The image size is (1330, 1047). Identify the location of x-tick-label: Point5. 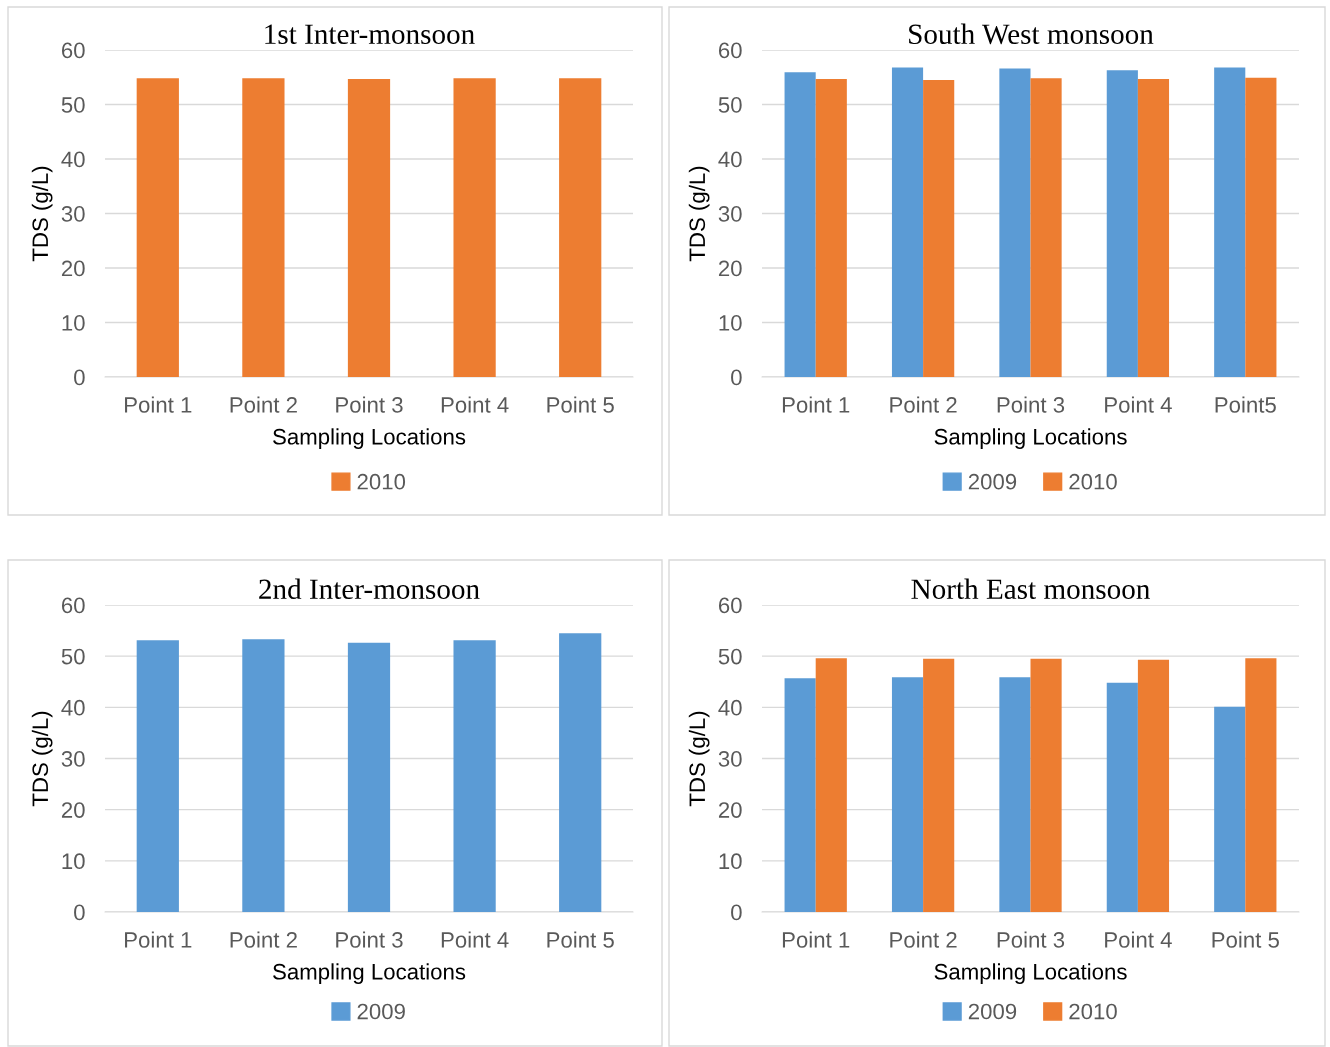
(1245, 404).